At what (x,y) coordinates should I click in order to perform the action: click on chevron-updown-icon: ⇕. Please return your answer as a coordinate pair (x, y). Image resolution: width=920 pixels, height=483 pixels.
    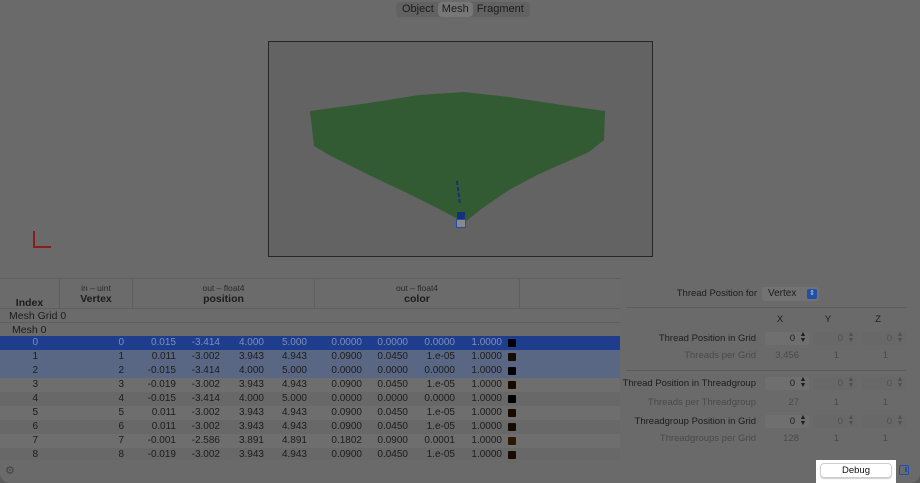
    Looking at the image, I should click on (812, 294).